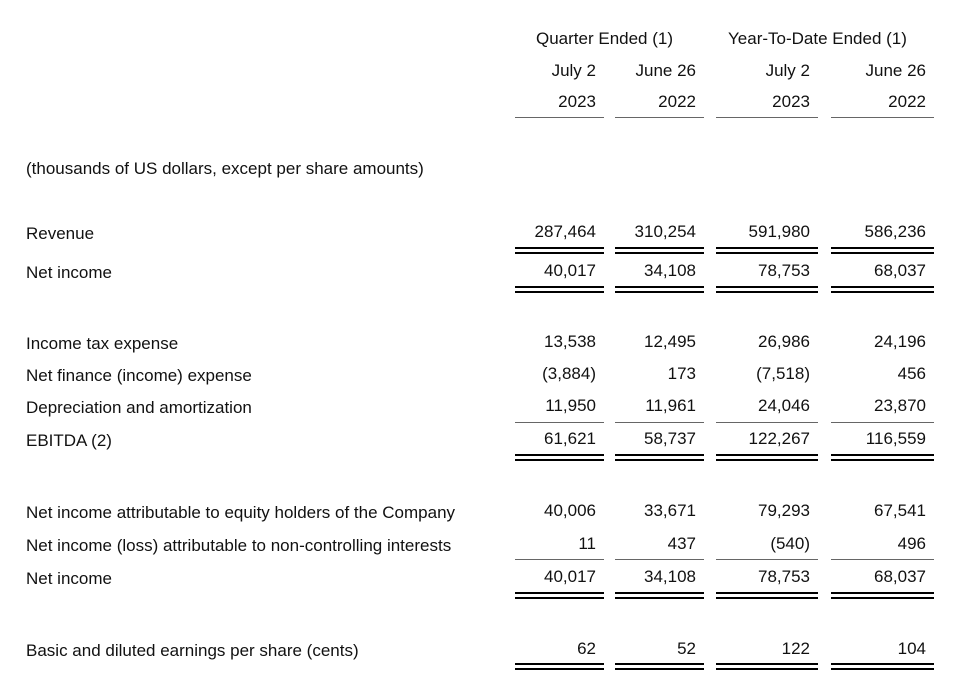 The height and width of the screenshot is (697, 969). I want to click on row-value: 104, so click(911, 648).